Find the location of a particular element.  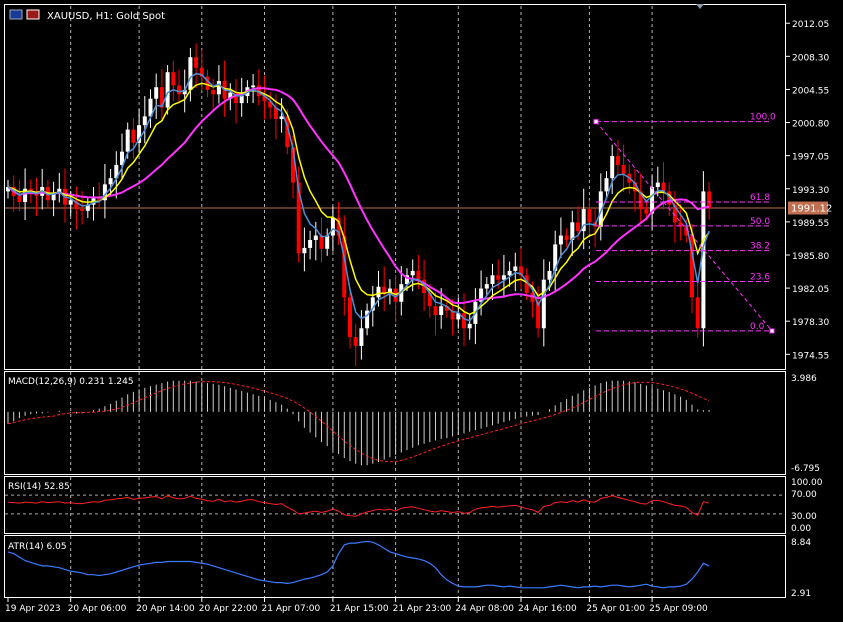

macd-max: 3.986 is located at coordinates (804, 379).